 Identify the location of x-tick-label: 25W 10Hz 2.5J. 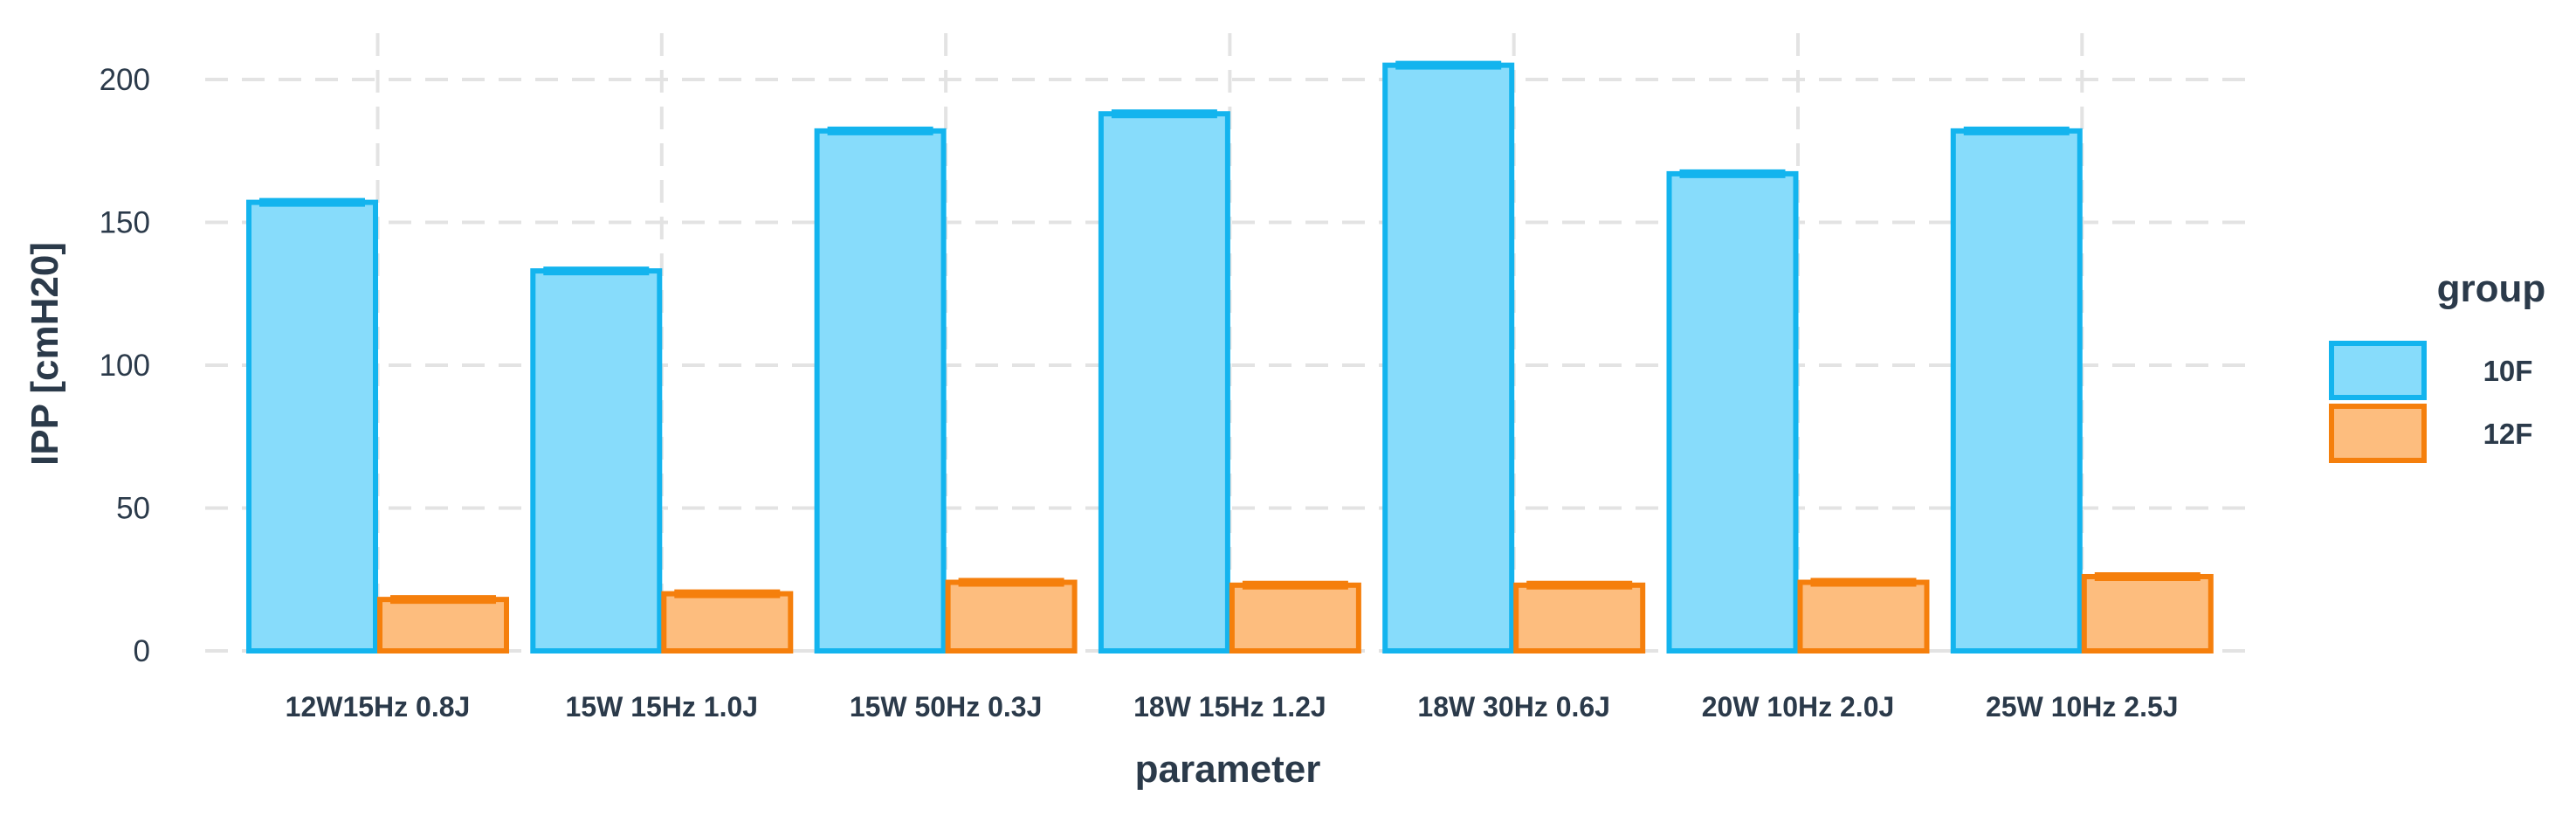
(2082, 707).